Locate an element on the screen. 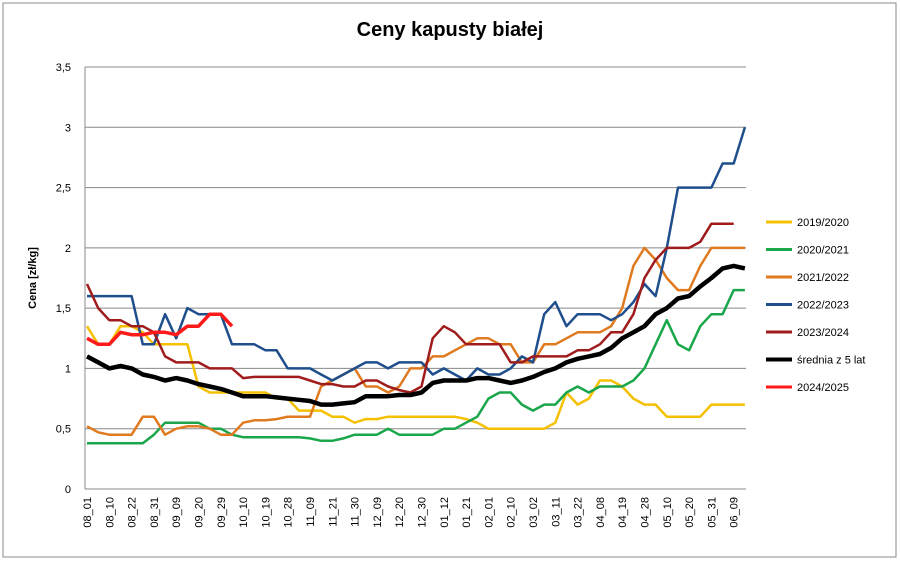  x-tick-label: 10_19 is located at coordinates (266, 512).